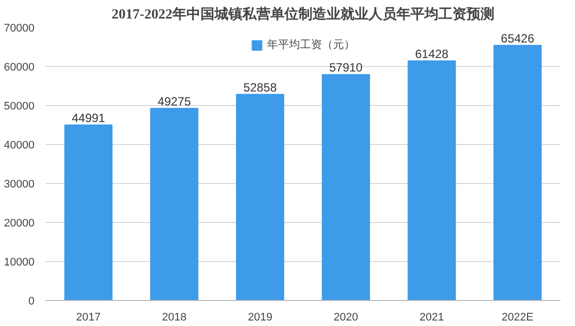  Describe the element at coordinates (518, 318) in the screenshot. I see `x-tick-label: 2022E` at that location.